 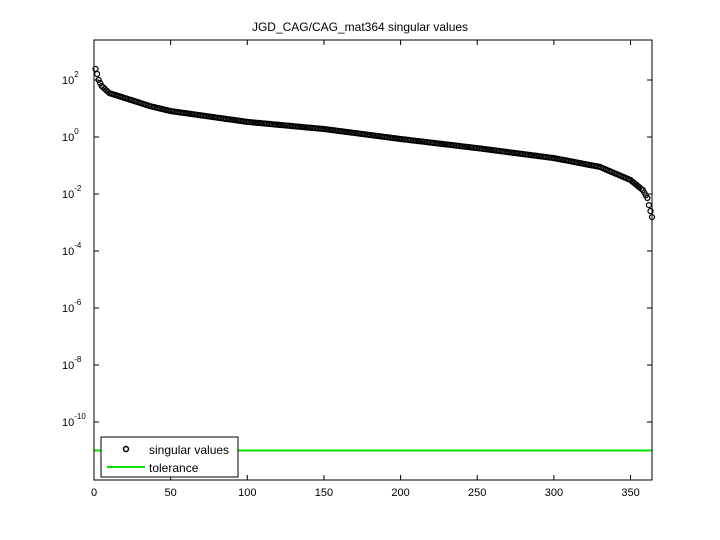 I want to click on y-tick-label: 10⁰, so click(x=70, y=135).